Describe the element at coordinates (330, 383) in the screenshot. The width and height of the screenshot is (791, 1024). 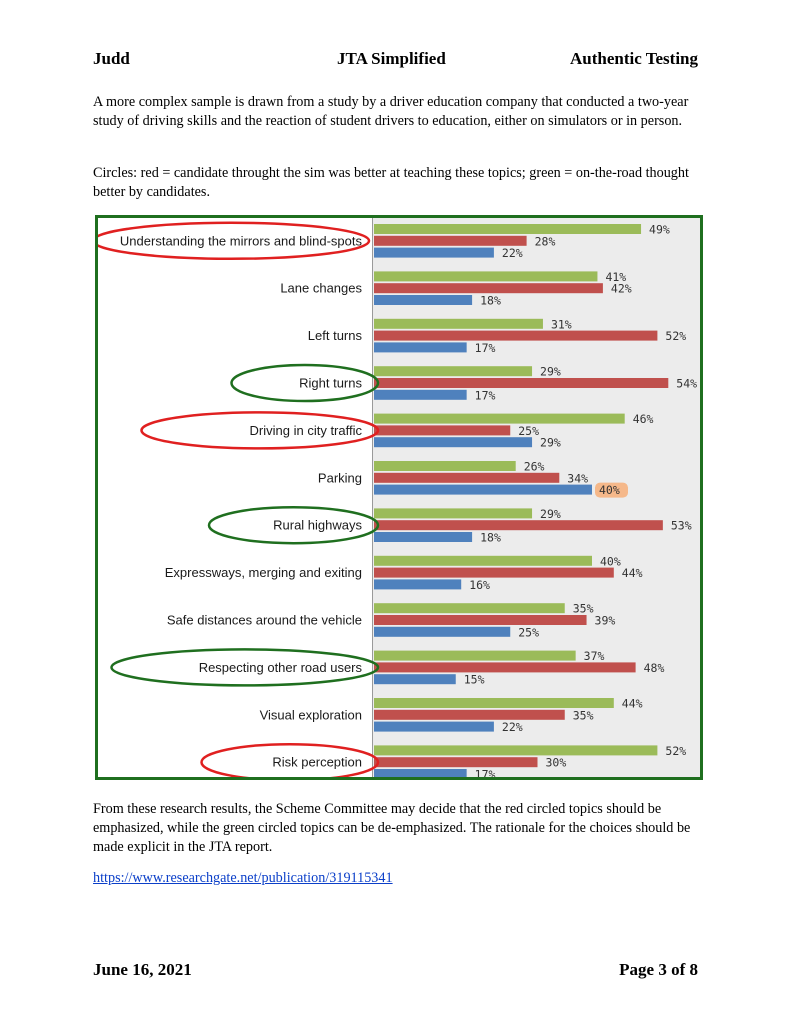
I see `category-label: Right turns` at that location.